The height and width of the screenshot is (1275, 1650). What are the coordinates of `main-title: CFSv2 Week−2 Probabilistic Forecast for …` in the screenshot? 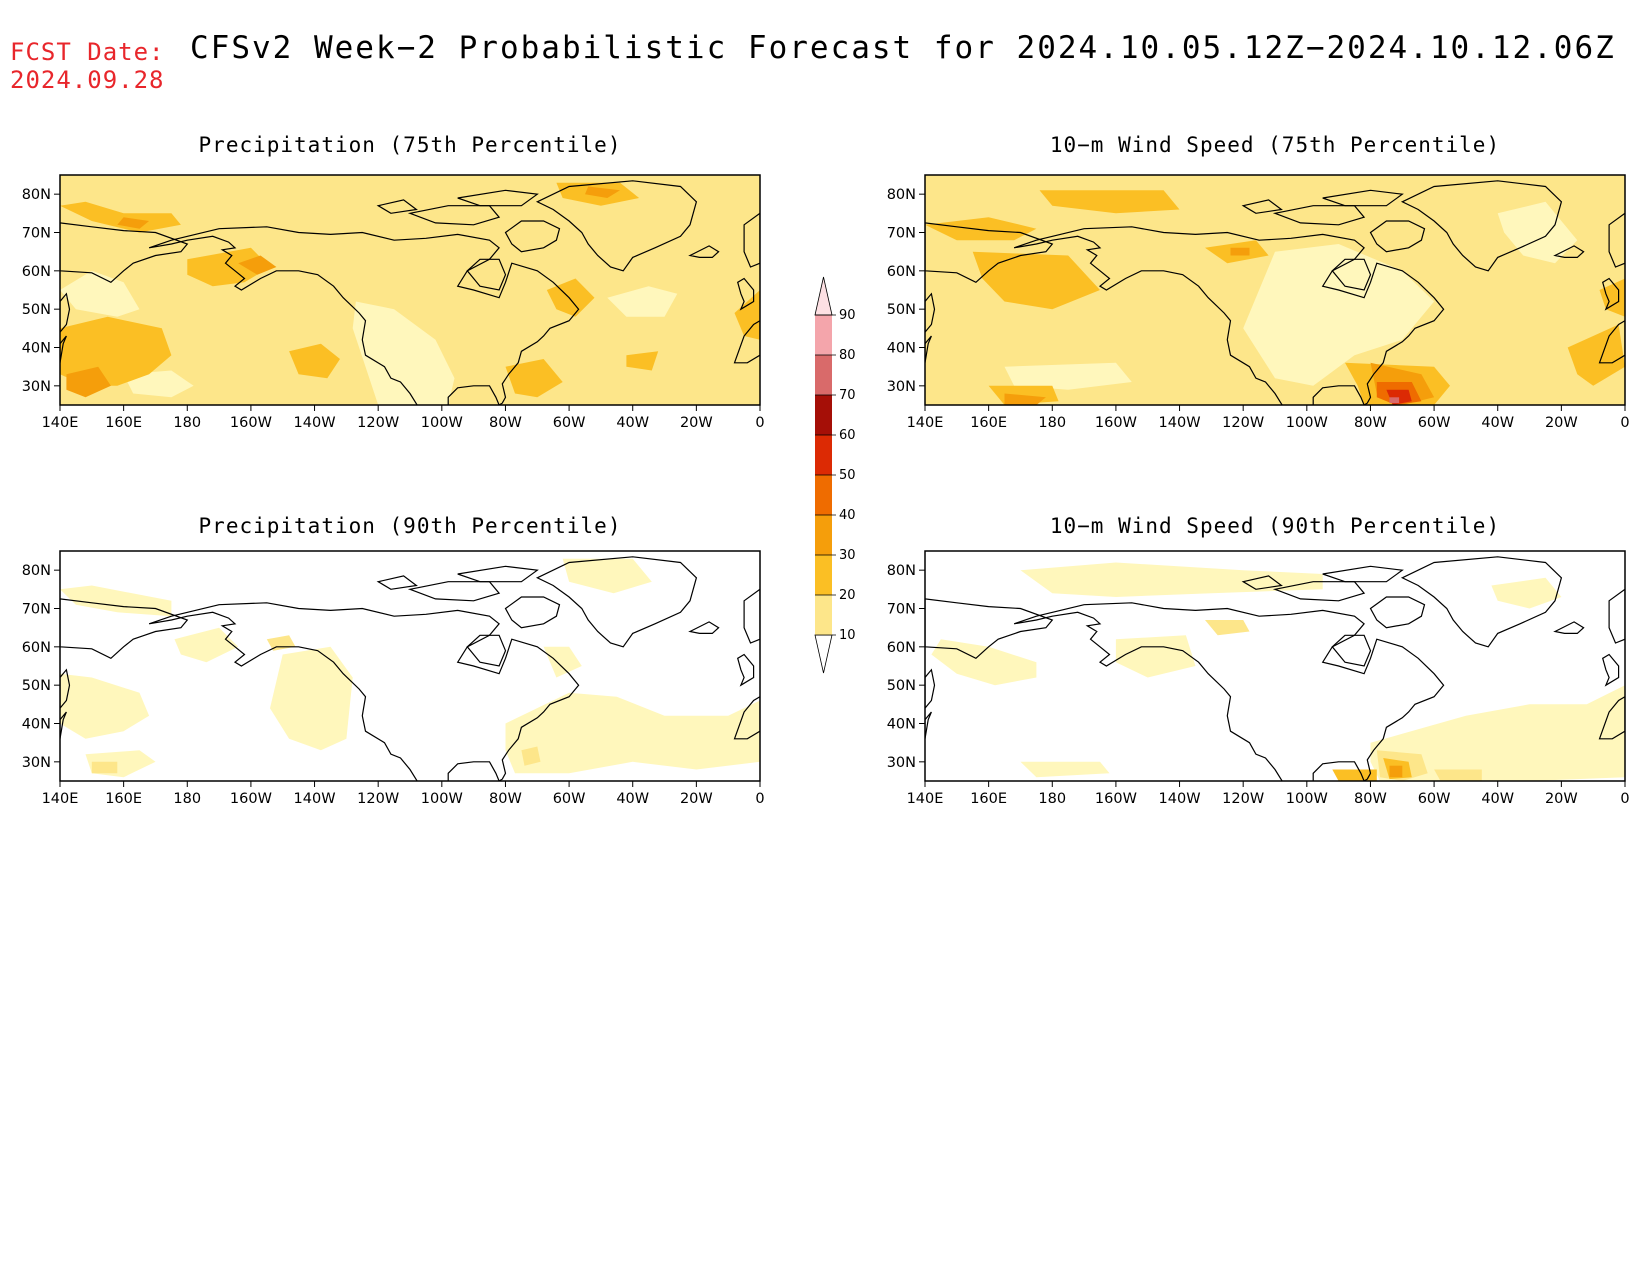 It's located at (903, 48).